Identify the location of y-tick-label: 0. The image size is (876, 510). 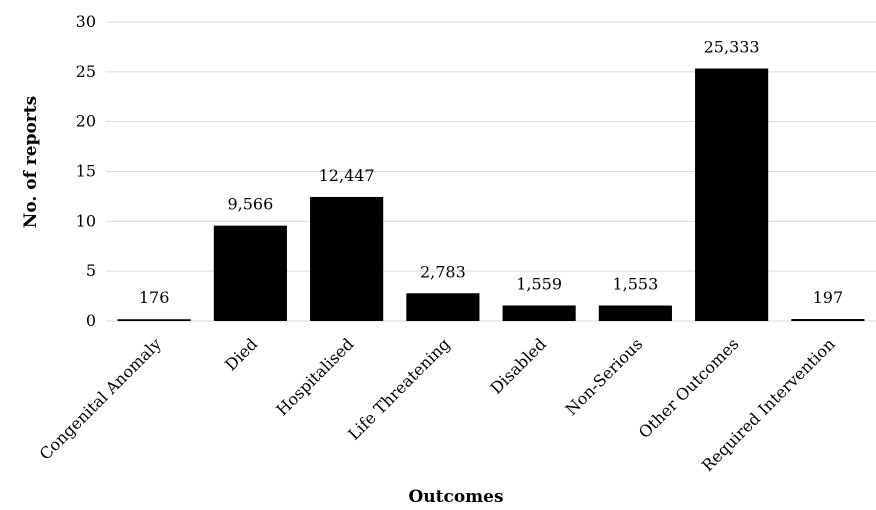
(91, 320).